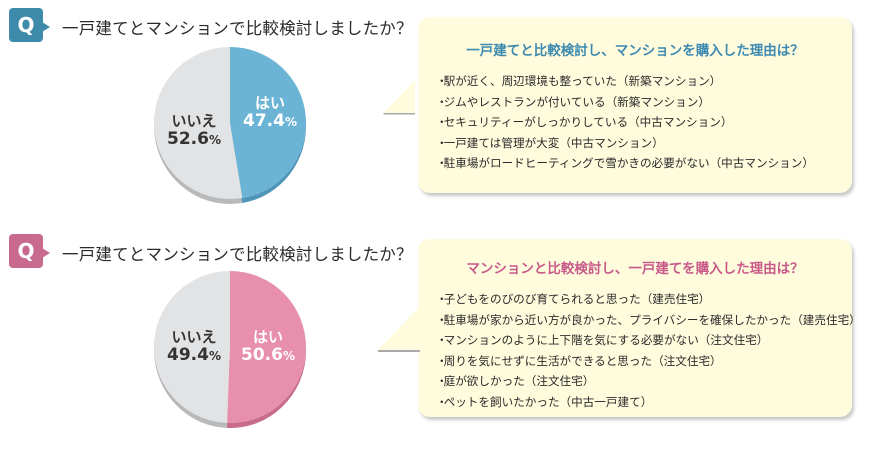 This screenshot has height=451, width=870. Describe the element at coordinates (648, 381) in the screenshot. I see `list-item: 庭が欲しかった（注文住宅）` at that location.